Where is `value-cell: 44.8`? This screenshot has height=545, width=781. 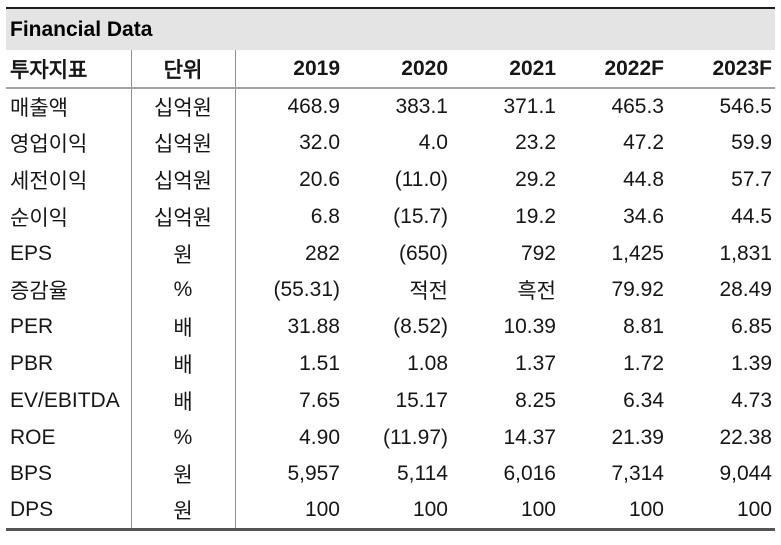
value-cell: 44.8 is located at coordinates (643, 179).